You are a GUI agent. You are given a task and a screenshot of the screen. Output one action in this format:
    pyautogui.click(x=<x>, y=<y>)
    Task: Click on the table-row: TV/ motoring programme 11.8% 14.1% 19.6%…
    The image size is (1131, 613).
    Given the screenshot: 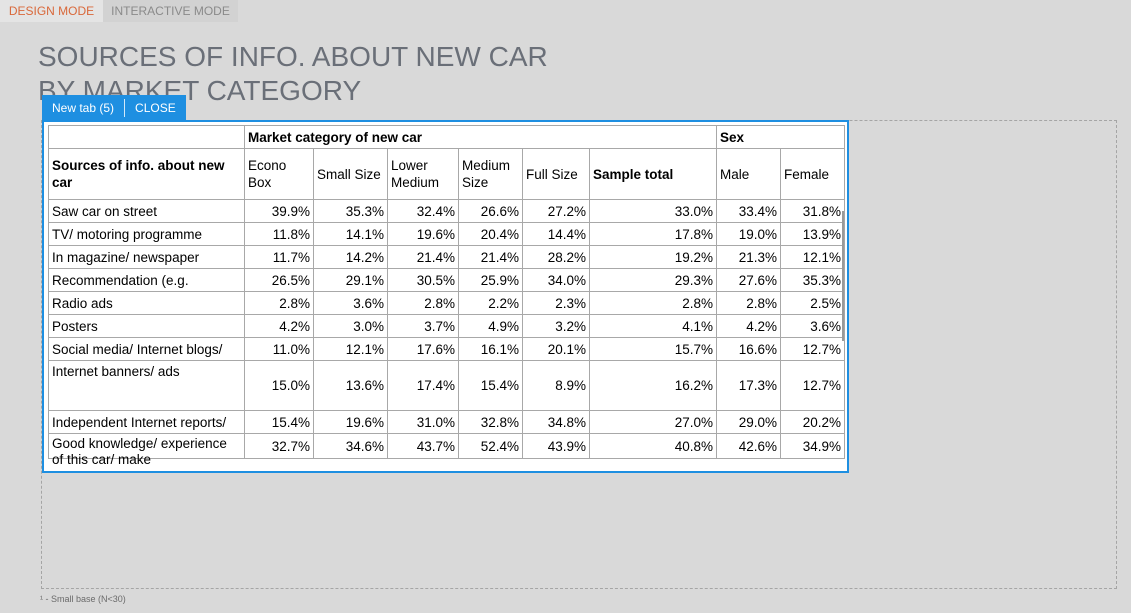 What is the action you would take?
    pyautogui.click(x=446, y=234)
    